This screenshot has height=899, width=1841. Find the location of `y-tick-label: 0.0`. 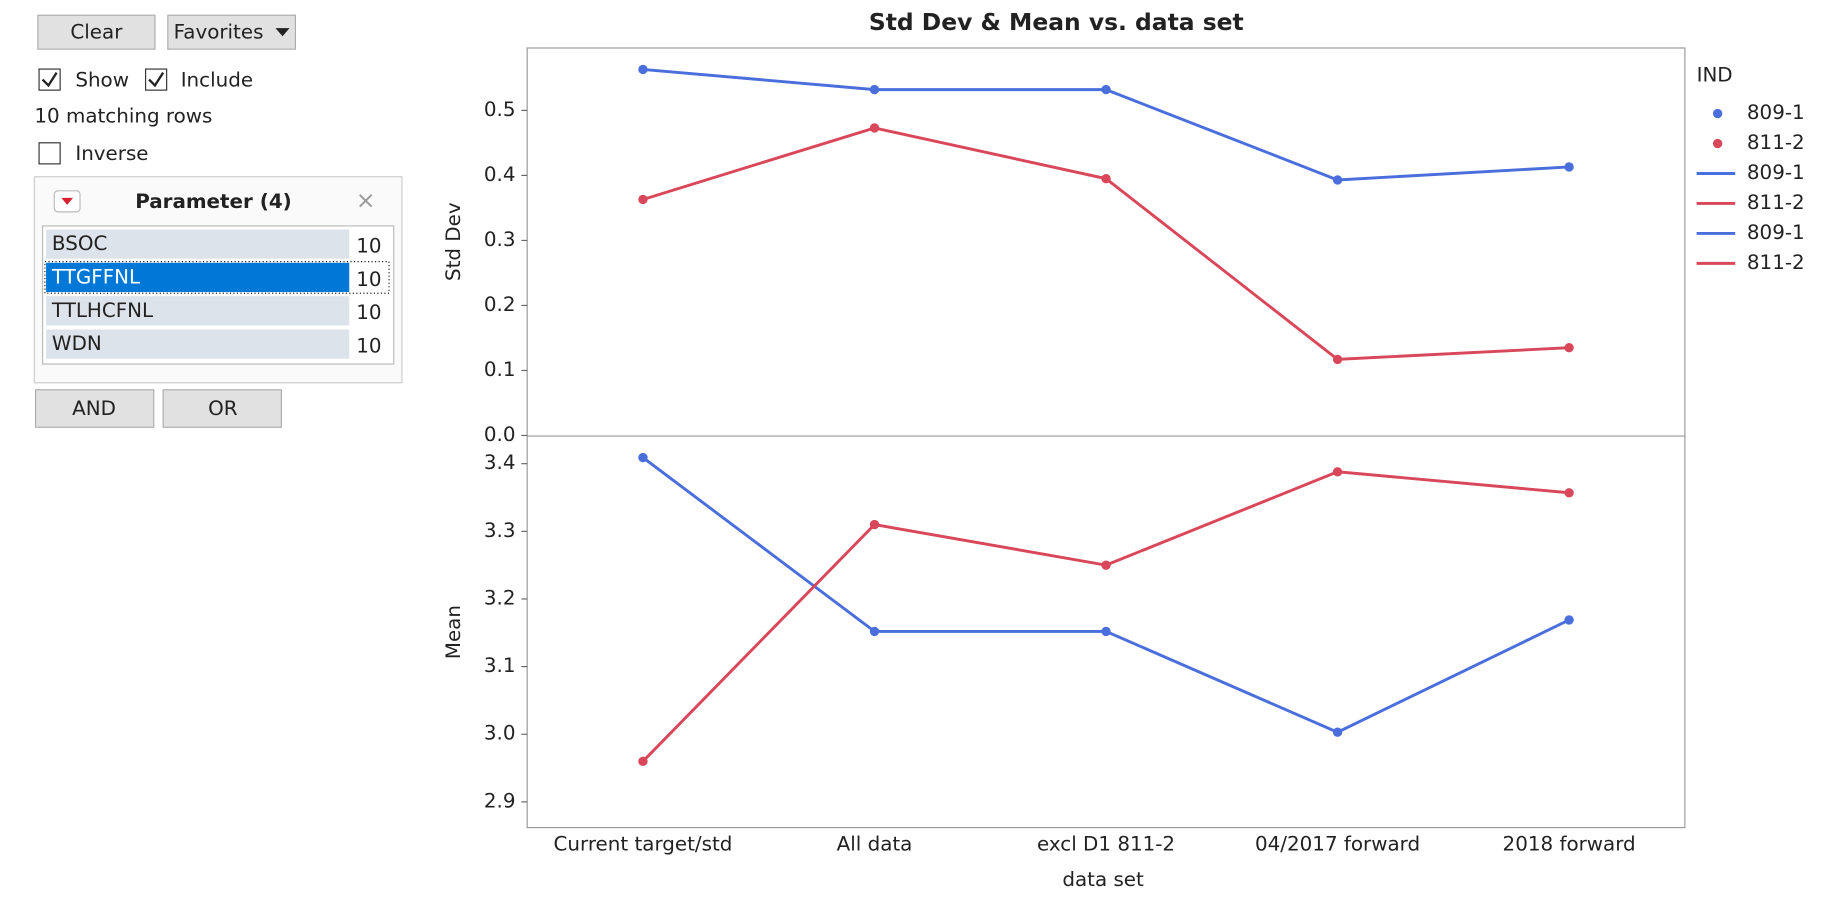

y-tick-label: 0.0 is located at coordinates (500, 434).